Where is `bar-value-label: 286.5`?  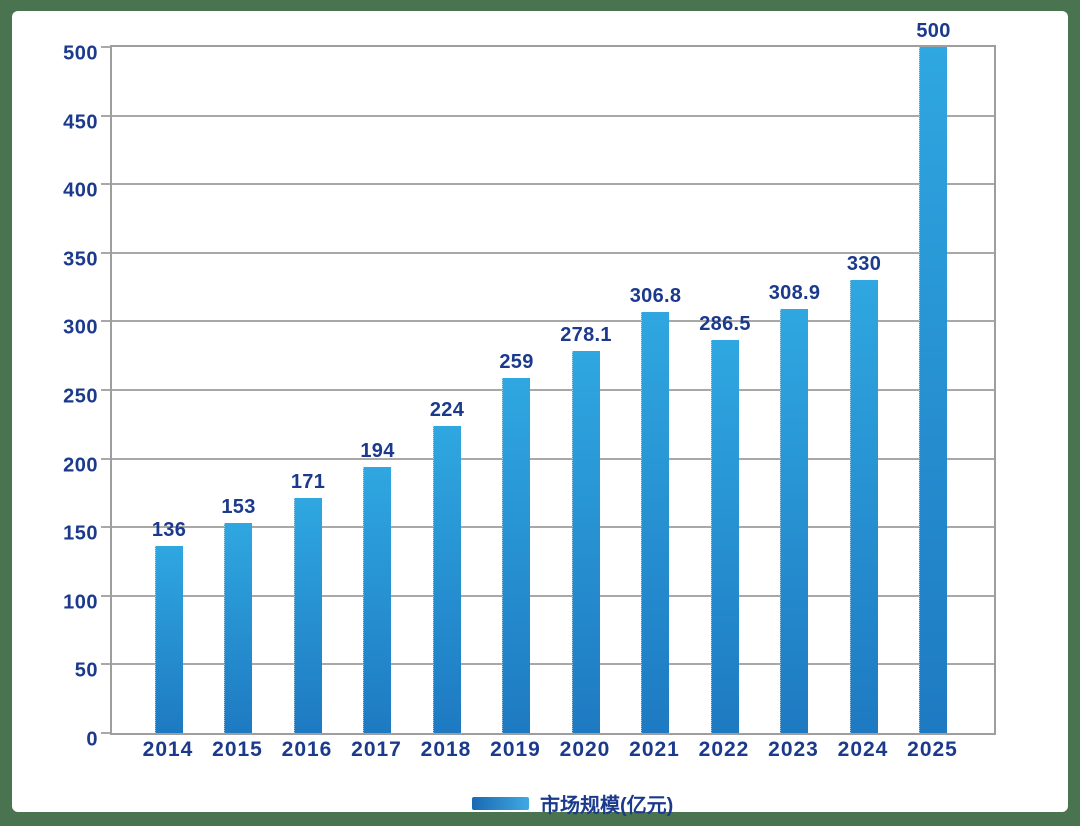
bar-value-label: 286.5 is located at coordinates (725, 323).